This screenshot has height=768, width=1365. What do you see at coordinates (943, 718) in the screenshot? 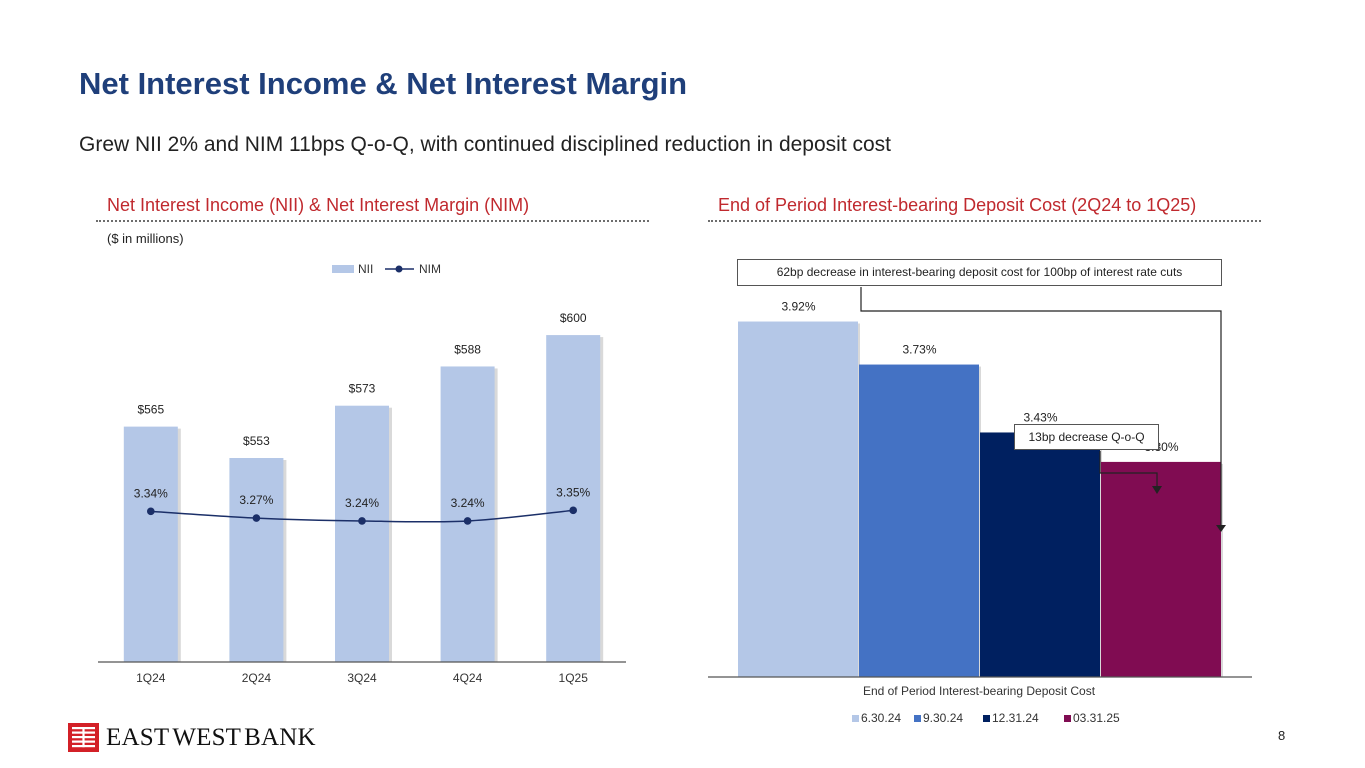
I see `deposit-legend-label: 9.30.24` at bounding box center [943, 718].